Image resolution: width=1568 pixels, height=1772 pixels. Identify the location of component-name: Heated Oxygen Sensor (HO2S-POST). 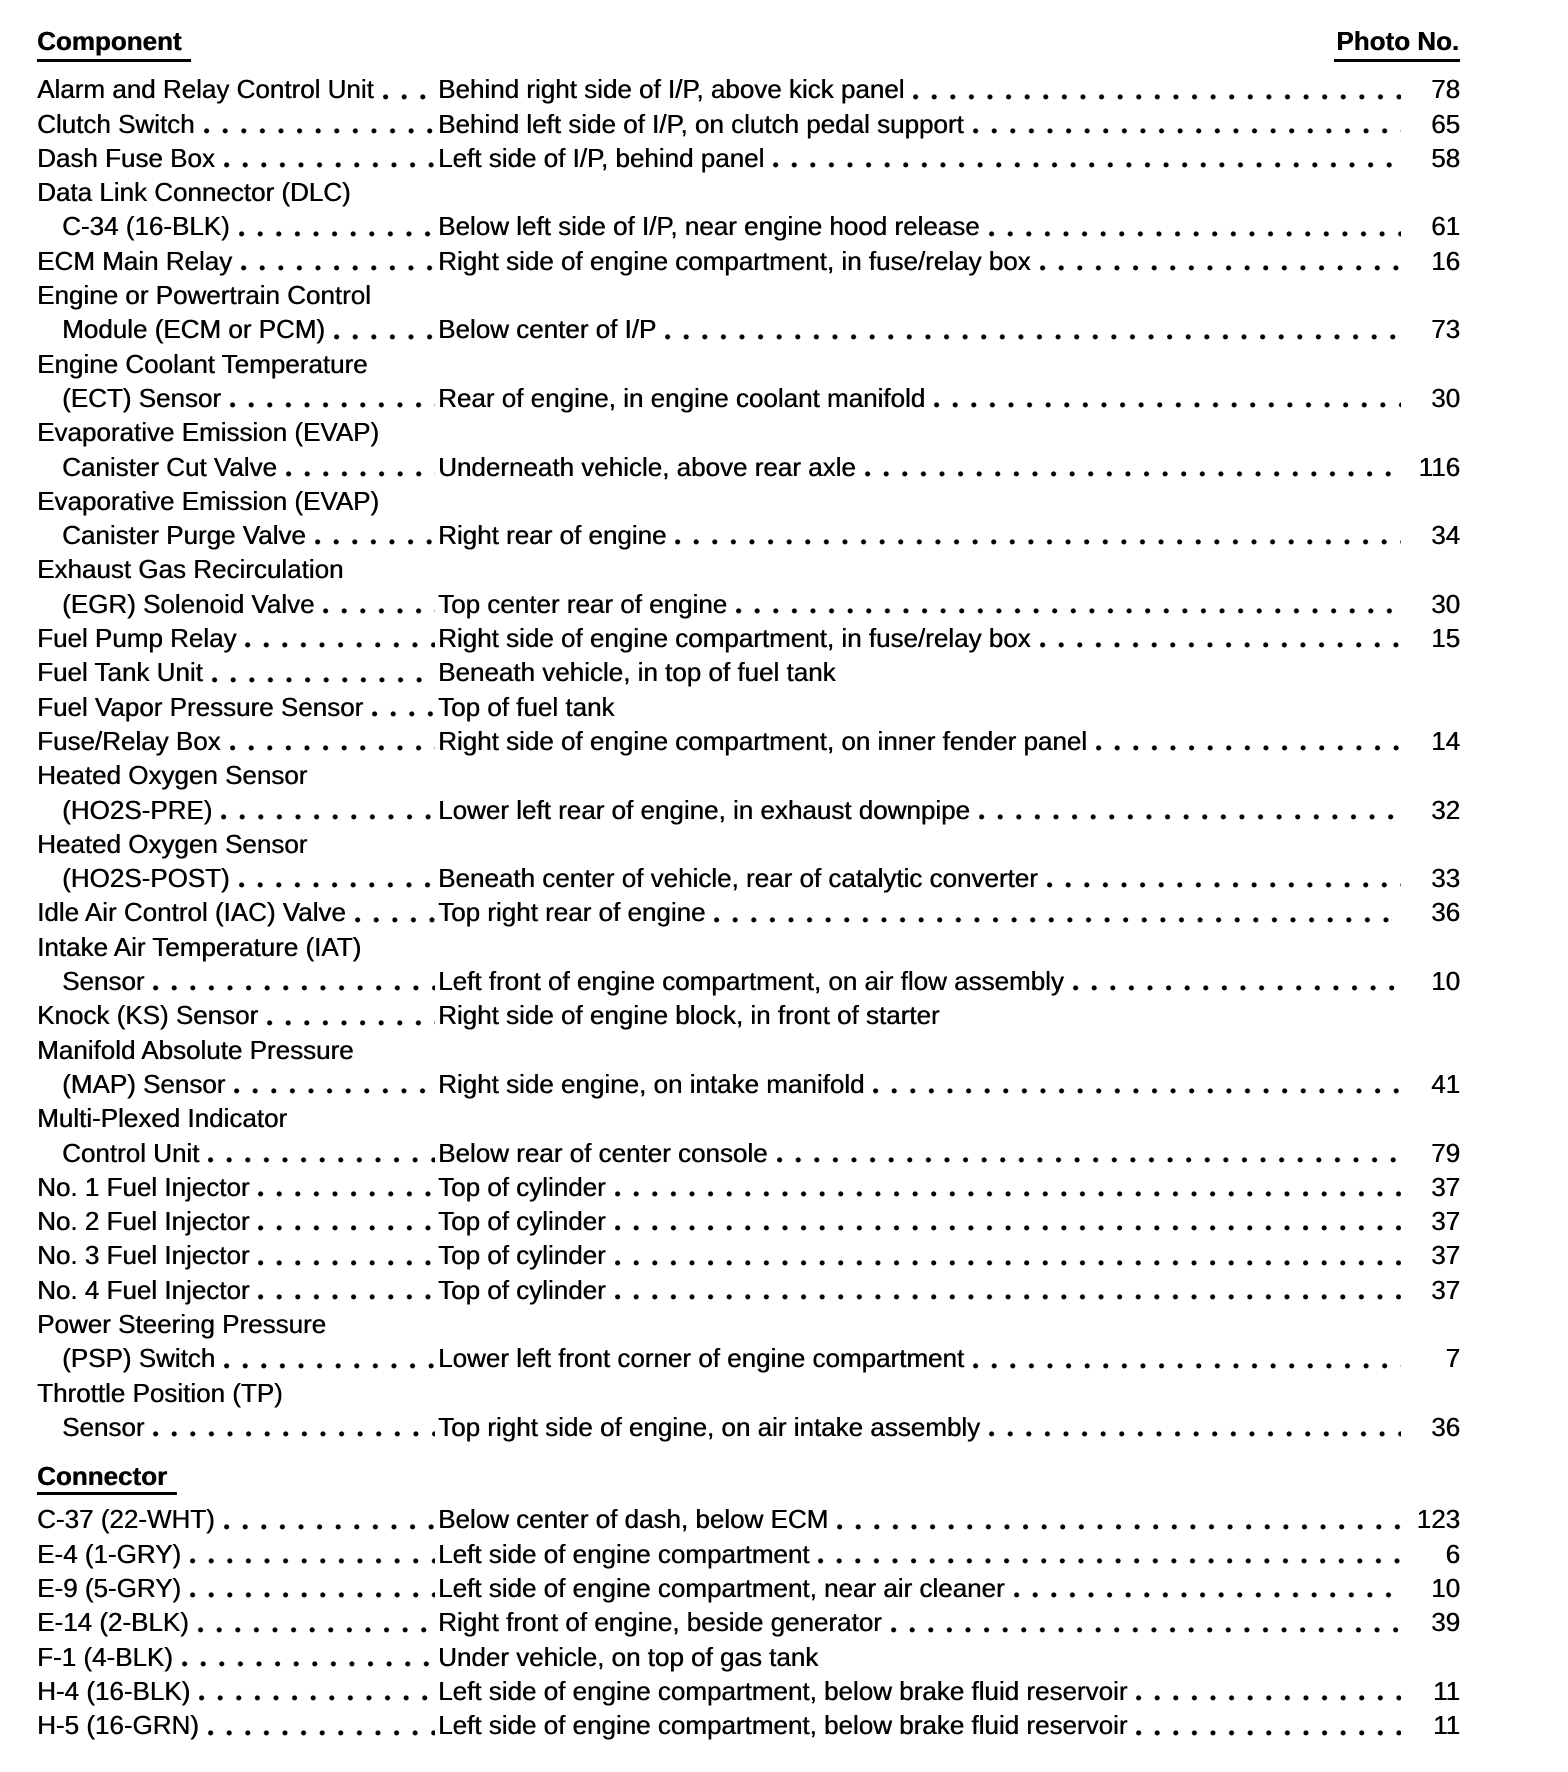
(237, 861).